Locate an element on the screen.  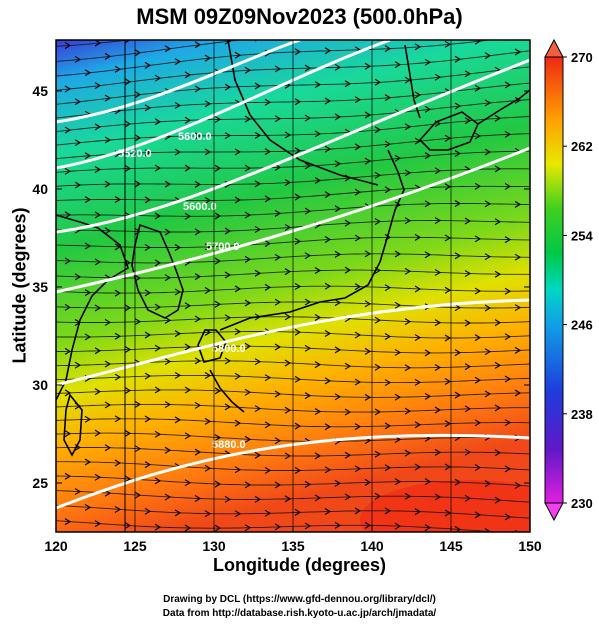
sakhalin-coast is located at coordinates (412, 81).